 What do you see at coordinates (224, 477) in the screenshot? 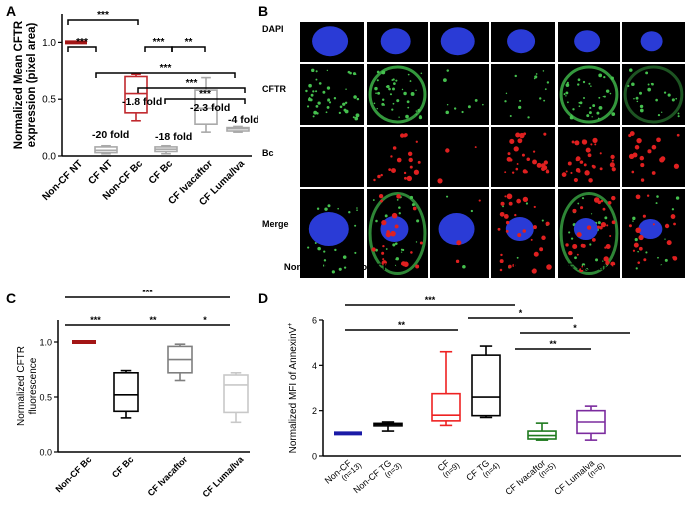
I see `panel-c-x-label: CF Luma/Iva` at bounding box center [224, 477].